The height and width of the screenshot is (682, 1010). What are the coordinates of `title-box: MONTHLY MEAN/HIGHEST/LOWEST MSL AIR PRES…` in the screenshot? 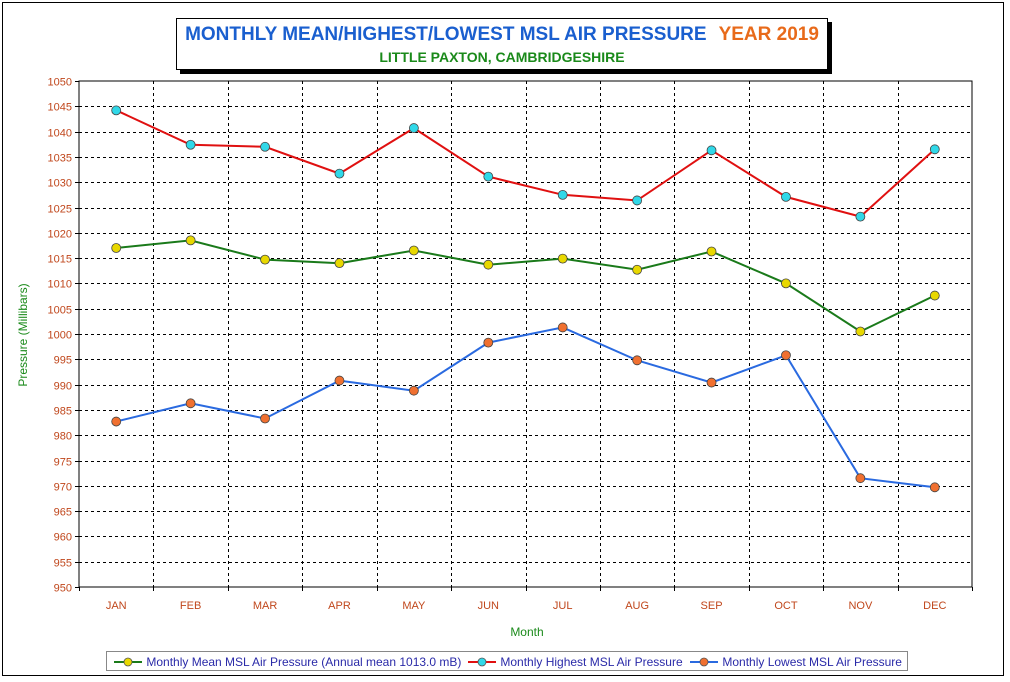 It's located at (502, 44).